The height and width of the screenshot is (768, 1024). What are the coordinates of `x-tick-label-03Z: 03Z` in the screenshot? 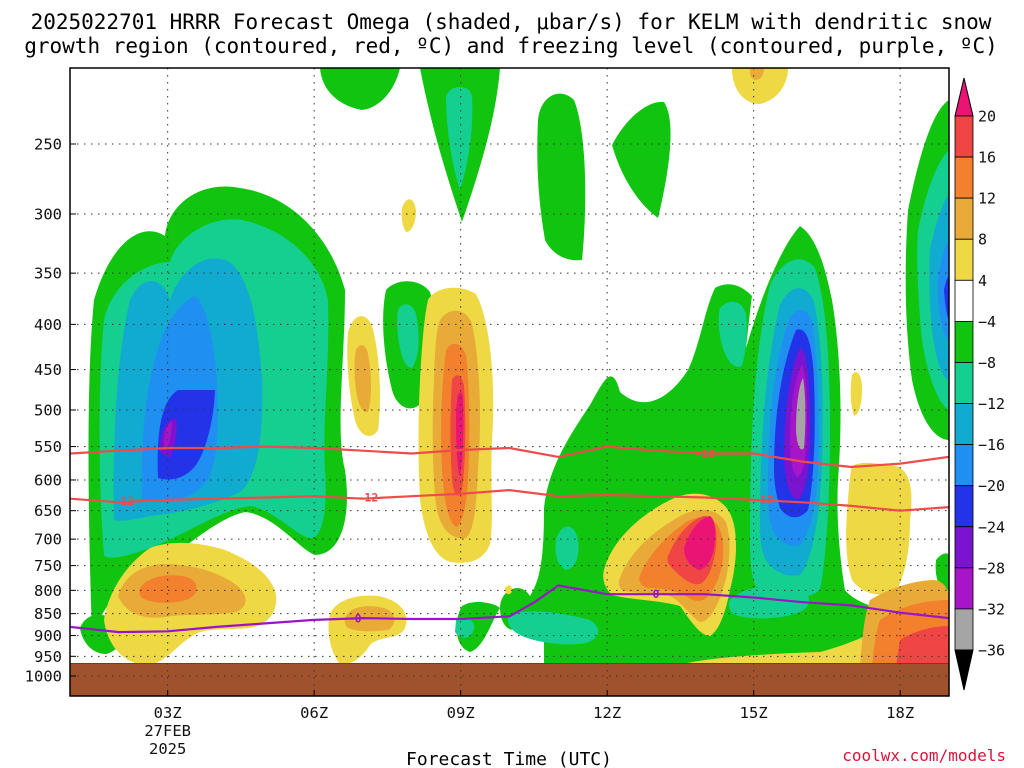 It's located at (168, 713).